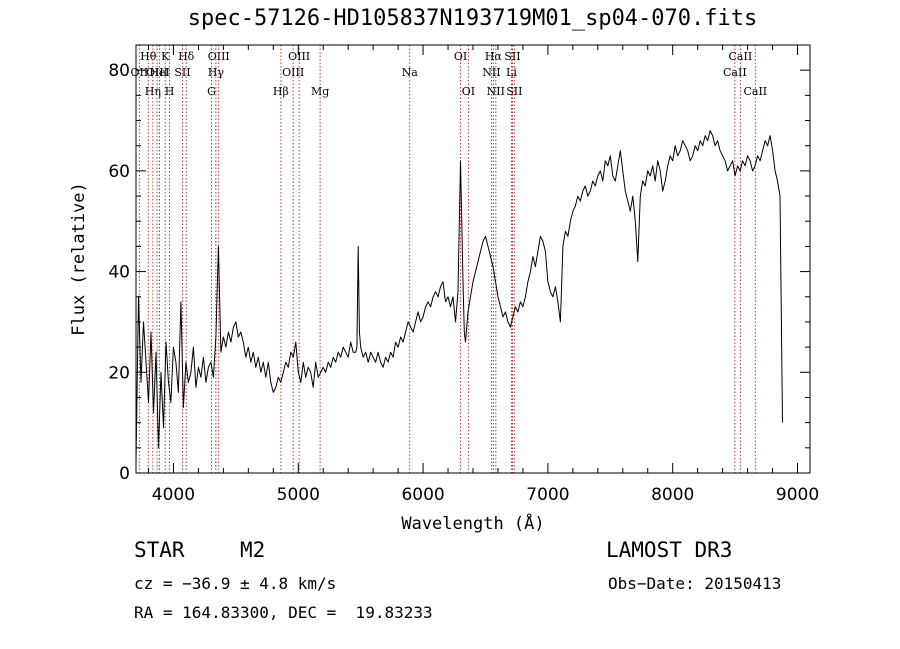 This screenshot has width=900, height=649. Describe the element at coordinates (695, 583) in the screenshot. I see `observation-date: Obs−Date: 20150413` at that location.